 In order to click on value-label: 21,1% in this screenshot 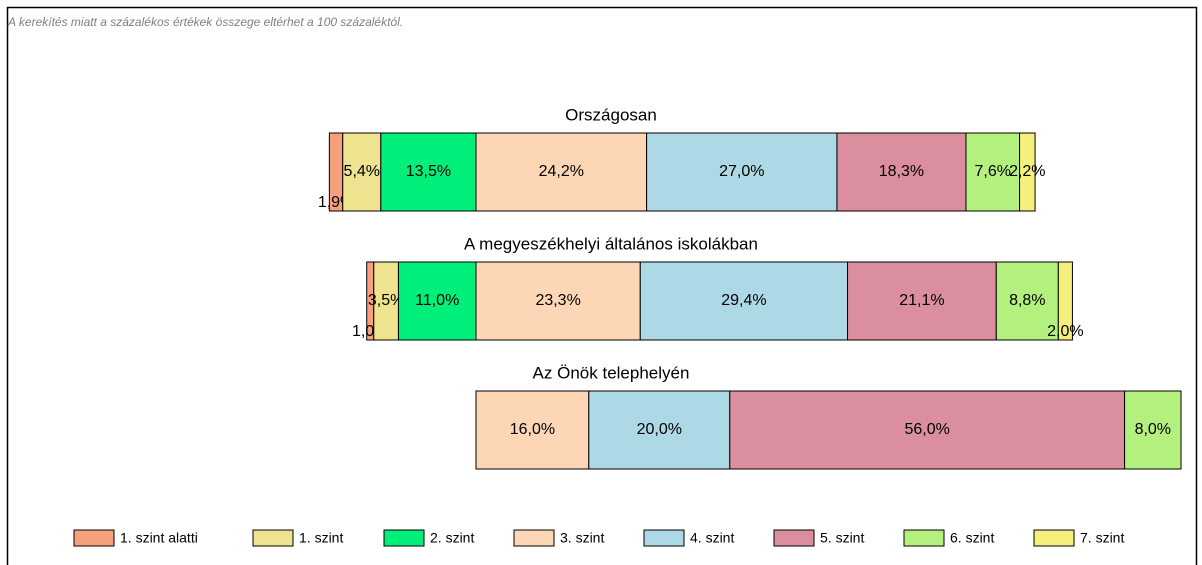, I will do `click(921, 300)`.